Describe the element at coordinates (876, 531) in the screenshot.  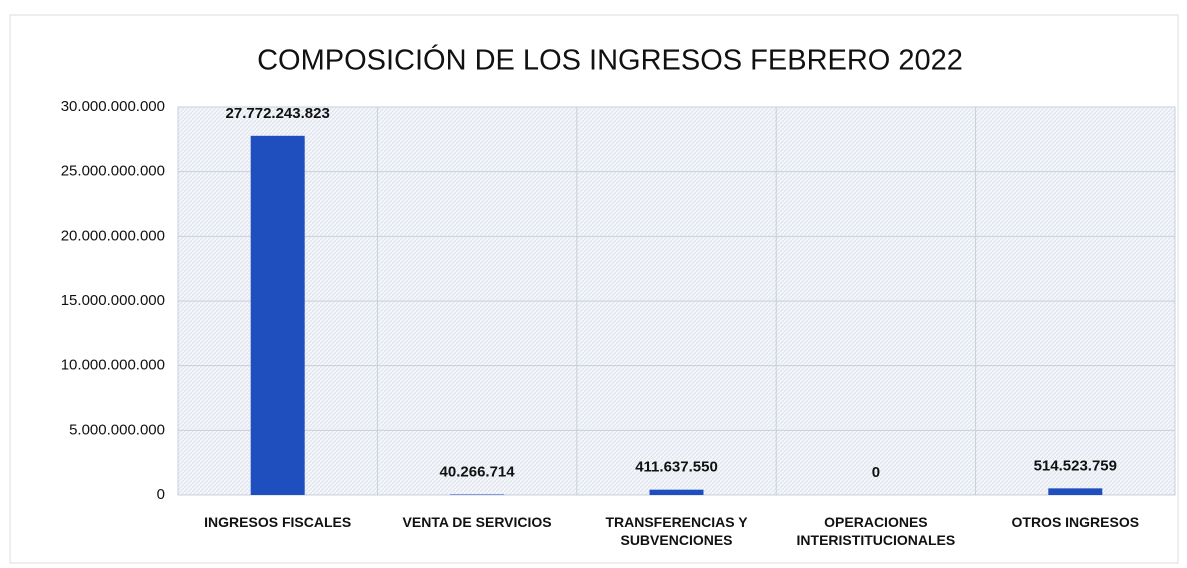
I see `x-tick-label: OPERACIONES INTERISTITUCIONALES` at that location.